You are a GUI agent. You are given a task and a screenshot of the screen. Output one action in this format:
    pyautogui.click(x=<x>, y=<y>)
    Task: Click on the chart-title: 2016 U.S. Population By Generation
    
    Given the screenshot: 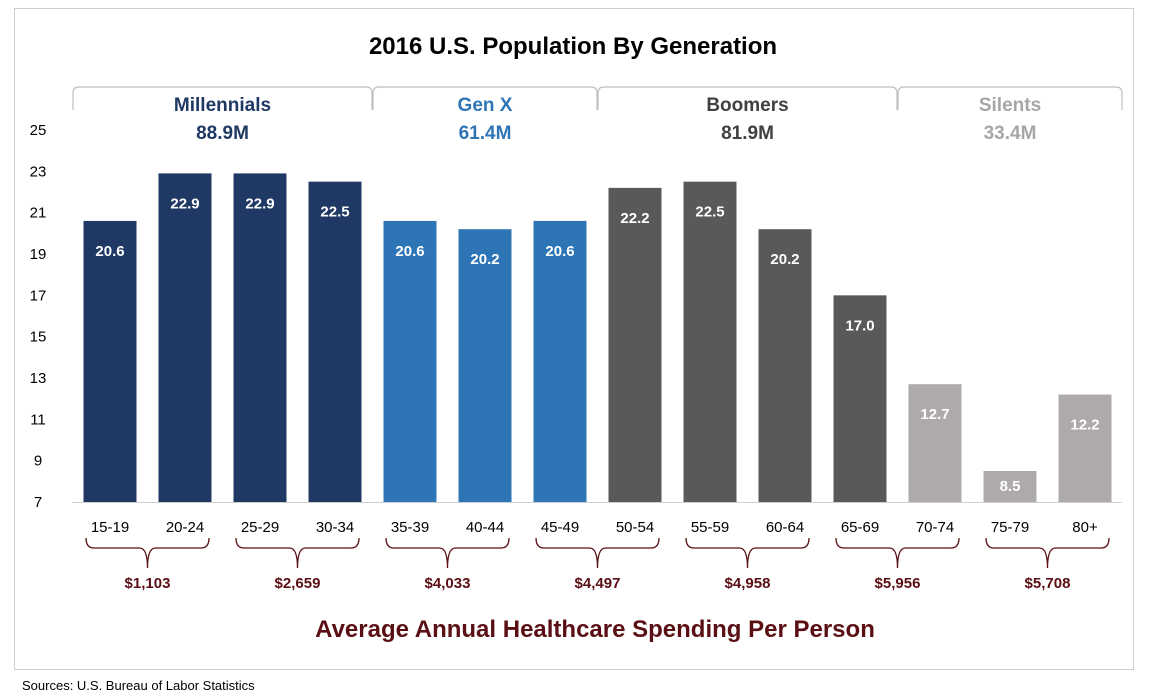 What is the action you would take?
    pyautogui.click(x=573, y=46)
    